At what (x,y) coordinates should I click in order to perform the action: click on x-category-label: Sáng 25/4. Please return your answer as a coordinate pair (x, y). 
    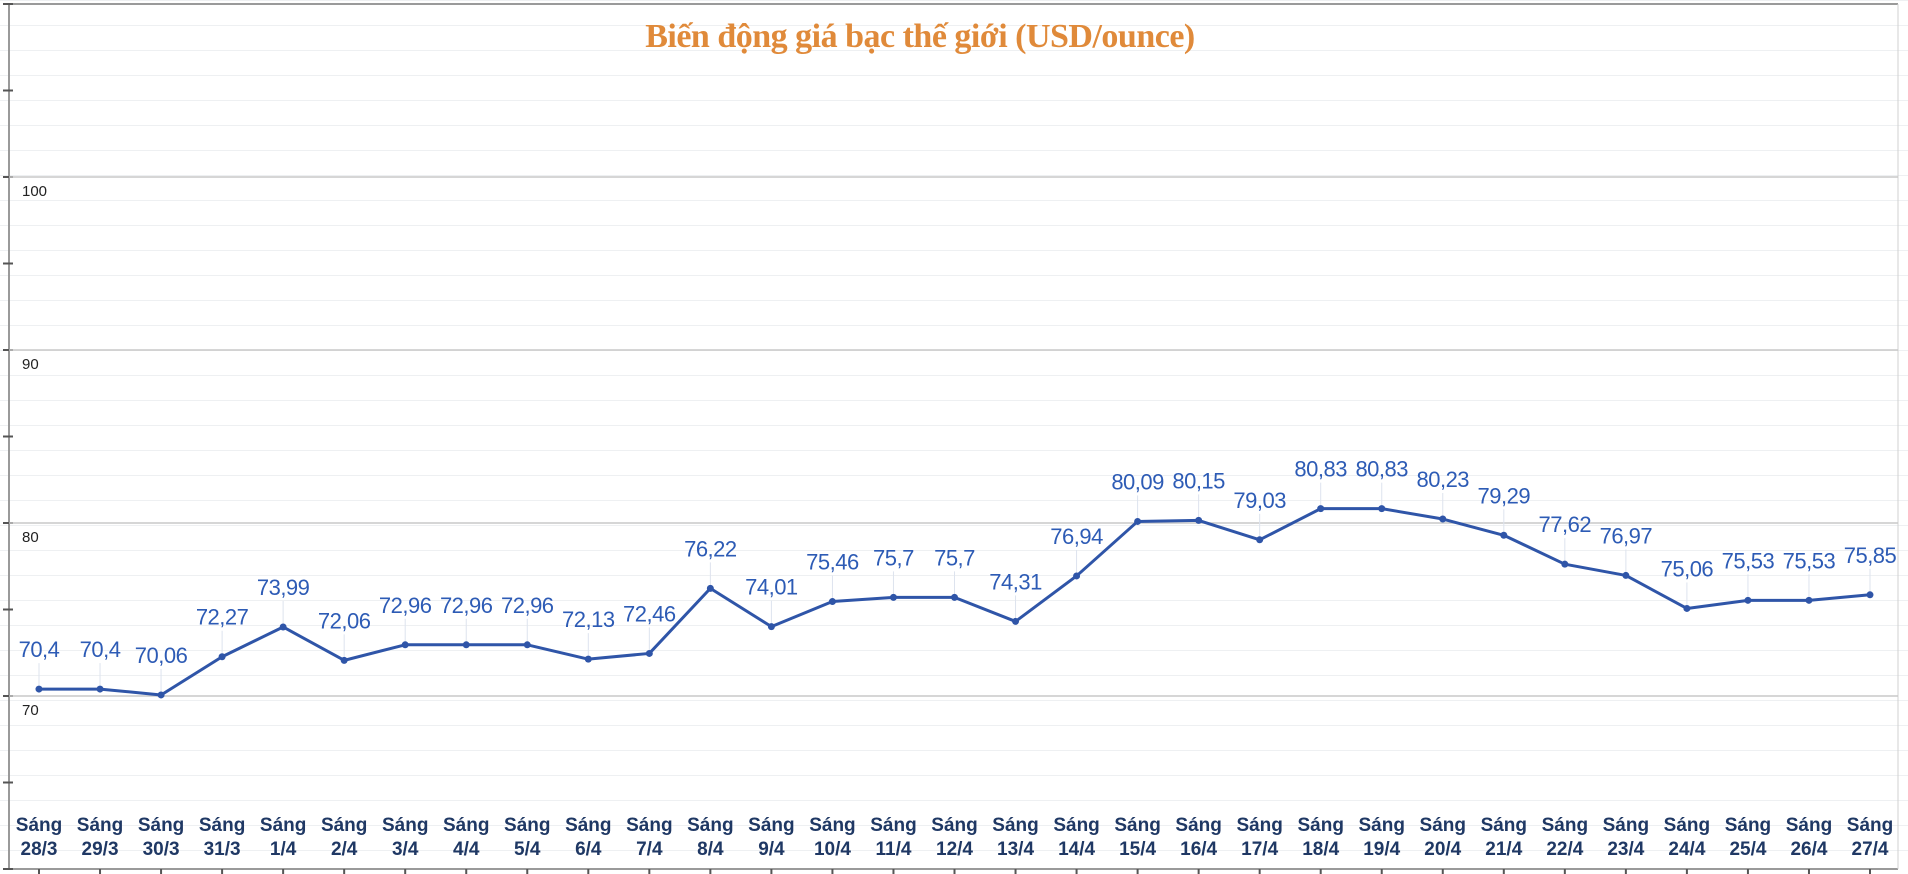
    Looking at the image, I should click on (1748, 837).